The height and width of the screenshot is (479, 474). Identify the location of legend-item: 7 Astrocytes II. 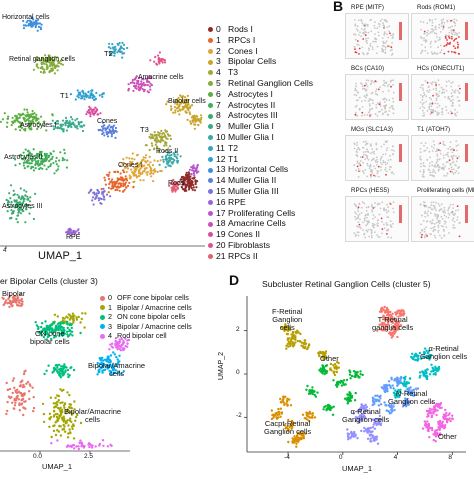
(241, 105).